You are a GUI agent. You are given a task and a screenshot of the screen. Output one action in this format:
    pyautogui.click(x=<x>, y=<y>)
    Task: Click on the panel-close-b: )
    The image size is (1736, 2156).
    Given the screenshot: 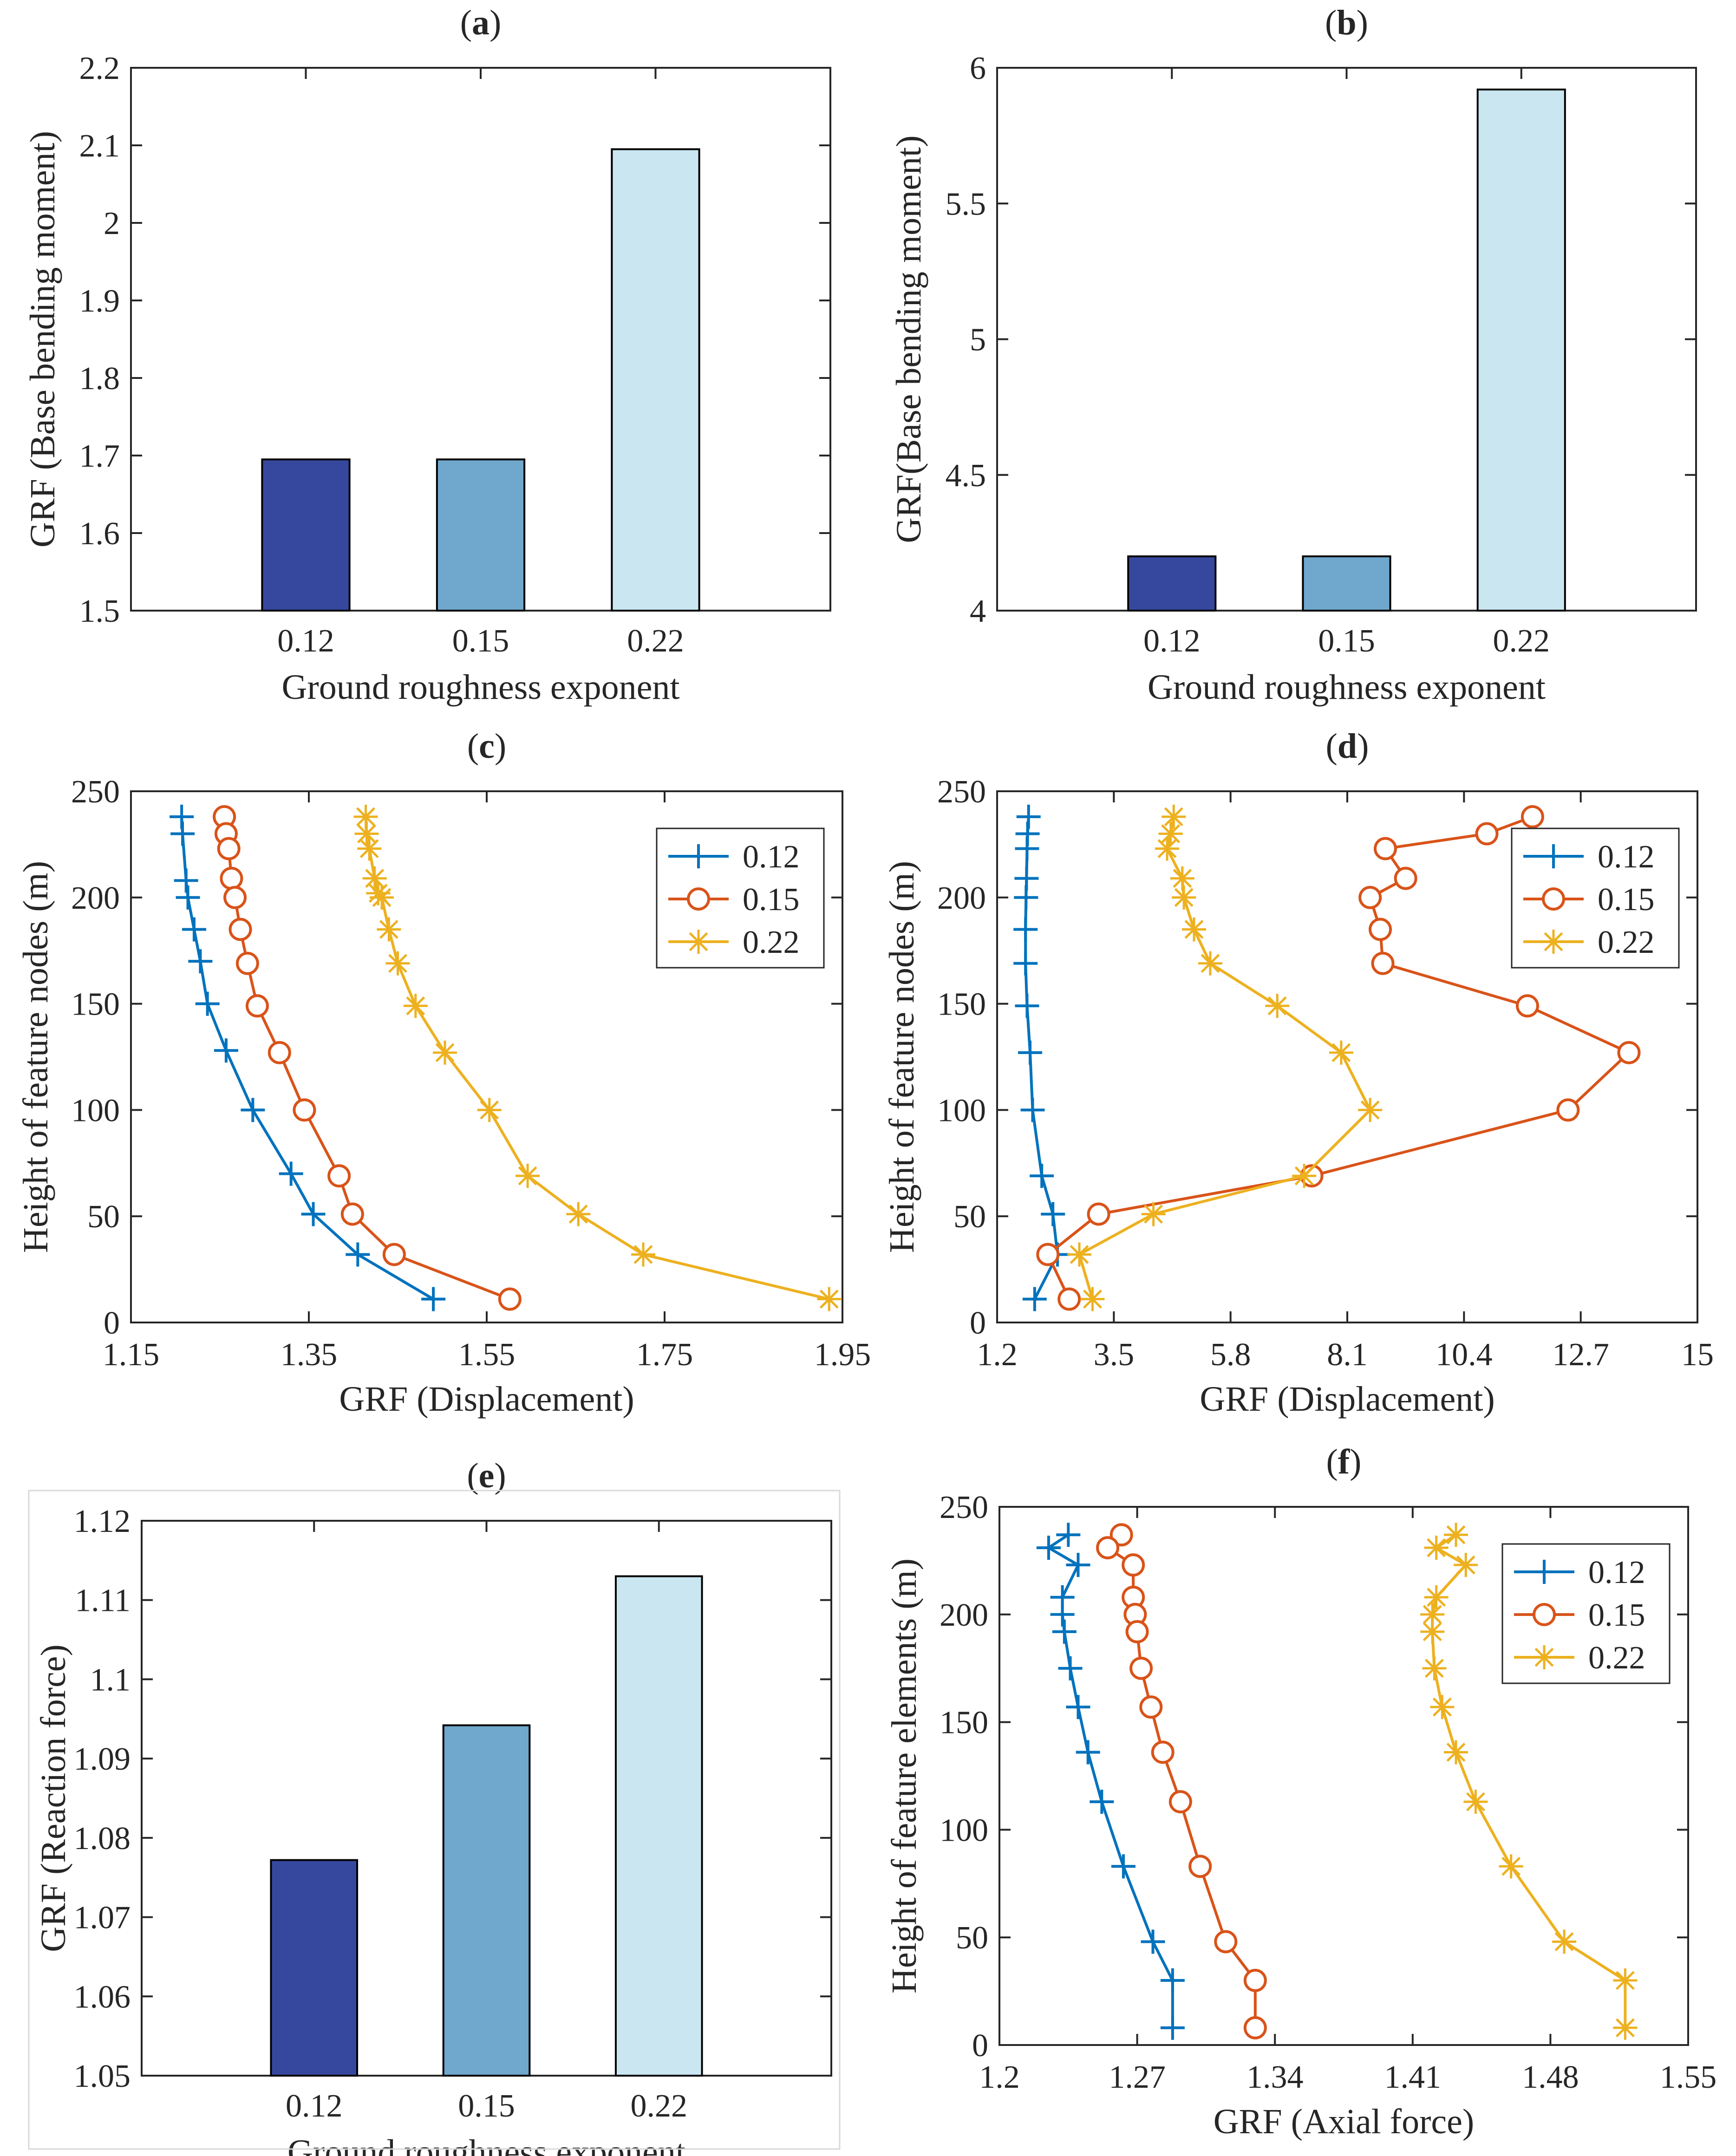 What is the action you would take?
    pyautogui.click(x=1363, y=23)
    